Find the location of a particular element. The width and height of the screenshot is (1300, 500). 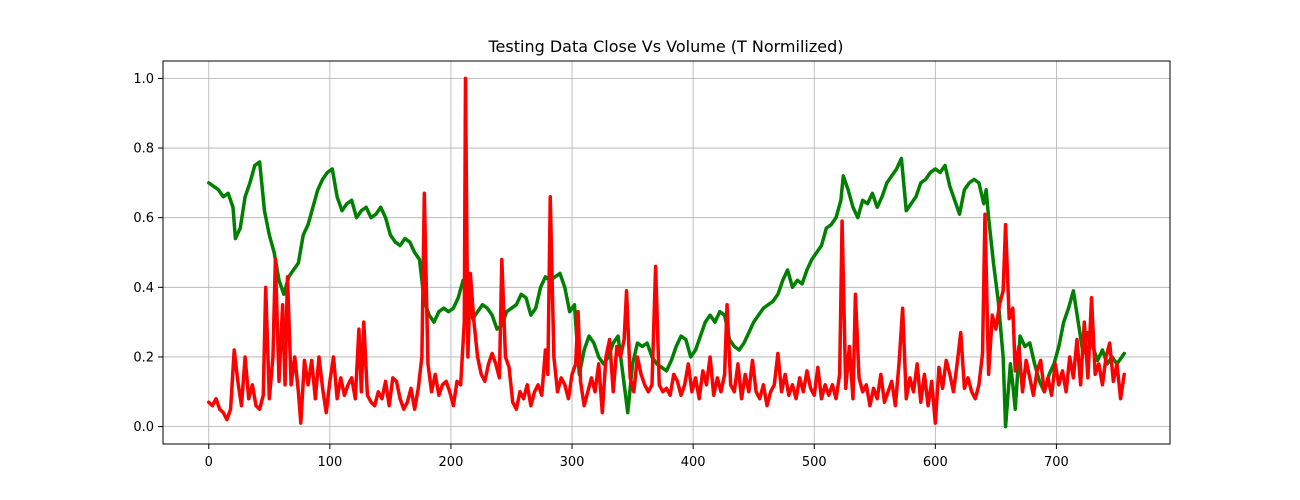

x-axis-ticks: 0 100 200 300 400 500 600 700 is located at coordinates (637, 457).